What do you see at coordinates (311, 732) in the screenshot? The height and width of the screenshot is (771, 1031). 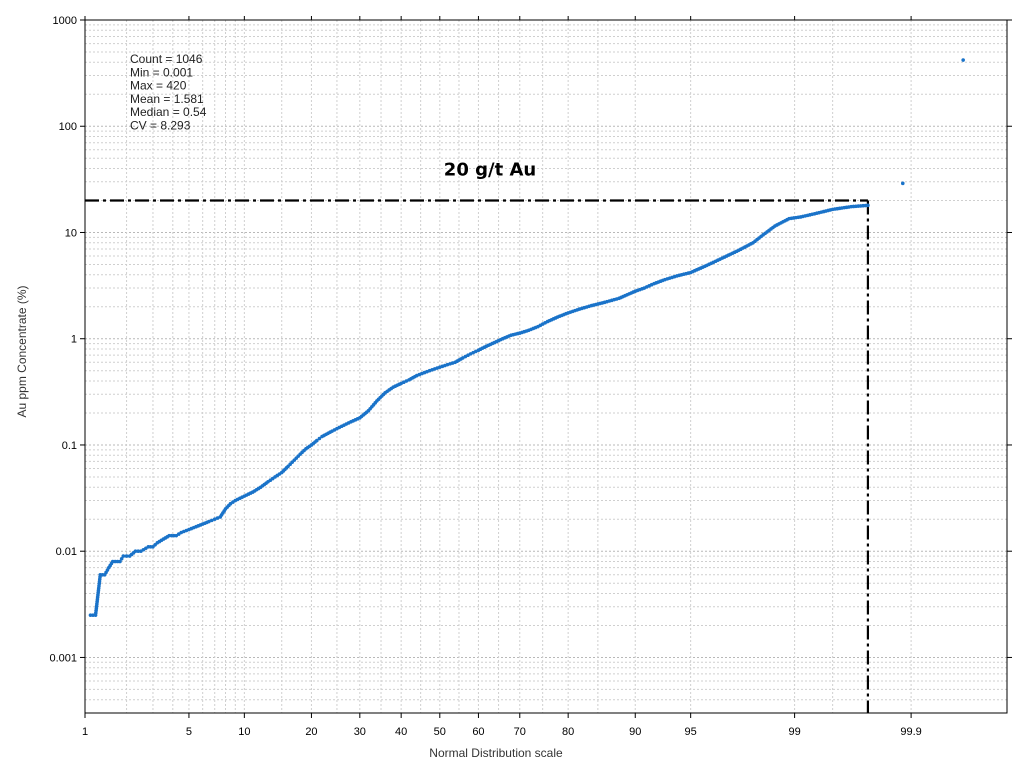 I see `x-tick-label: 20` at bounding box center [311, 732].